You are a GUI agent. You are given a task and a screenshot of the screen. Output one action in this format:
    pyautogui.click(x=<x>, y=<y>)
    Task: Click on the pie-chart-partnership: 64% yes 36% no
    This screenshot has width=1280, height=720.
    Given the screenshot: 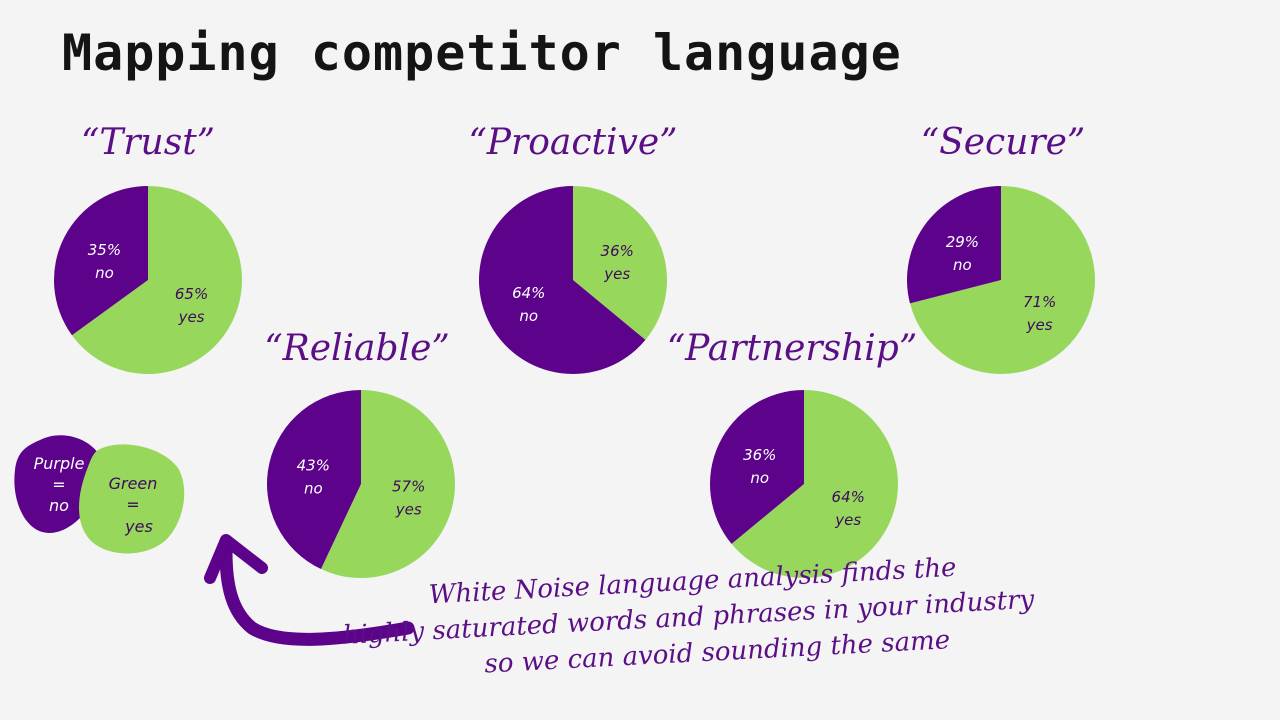 What is the action you would take?
    pyautogui.click(x=804, y=484)
    